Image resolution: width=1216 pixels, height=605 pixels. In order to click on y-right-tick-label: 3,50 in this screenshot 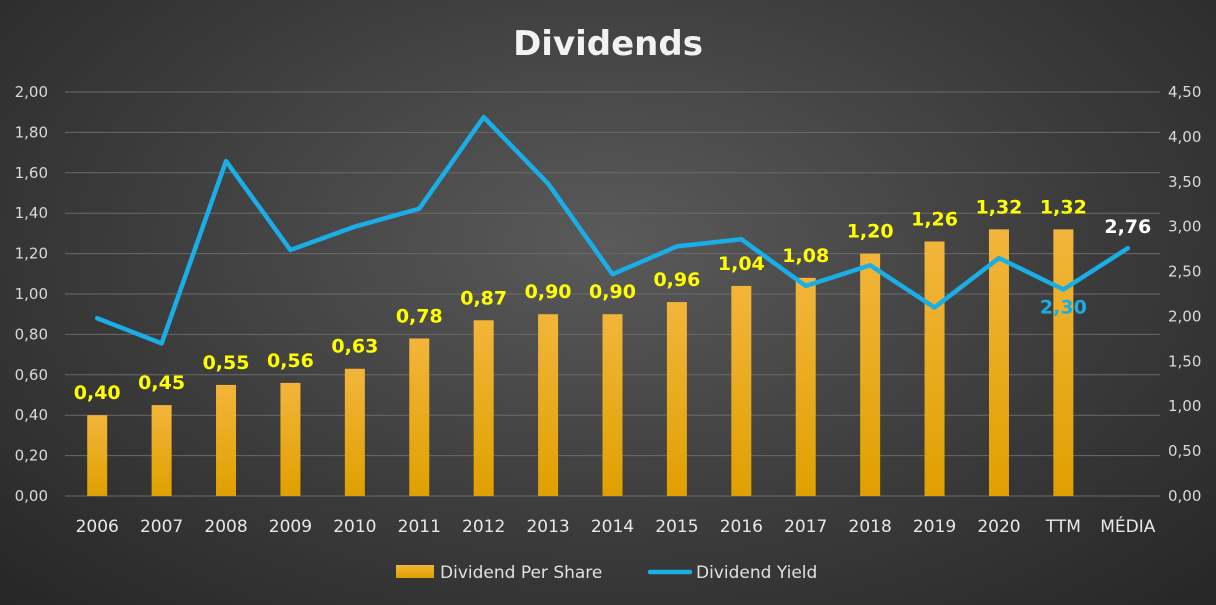, I will do `click(1184, 182)`.